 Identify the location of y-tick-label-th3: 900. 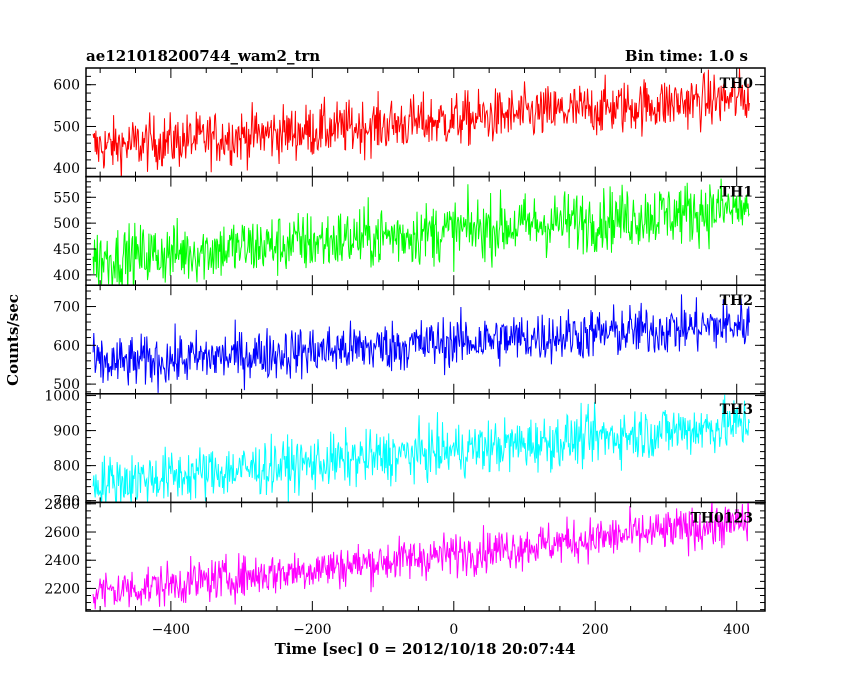
(66, 432).